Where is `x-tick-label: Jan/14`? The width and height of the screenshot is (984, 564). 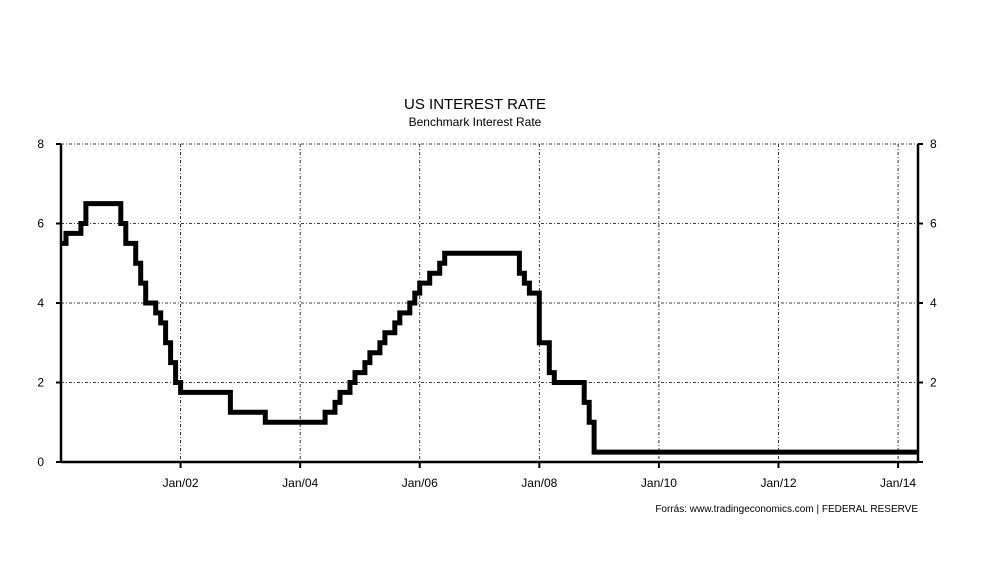
x-tick-label: Jan/14 is located at coordinates (898, 483).